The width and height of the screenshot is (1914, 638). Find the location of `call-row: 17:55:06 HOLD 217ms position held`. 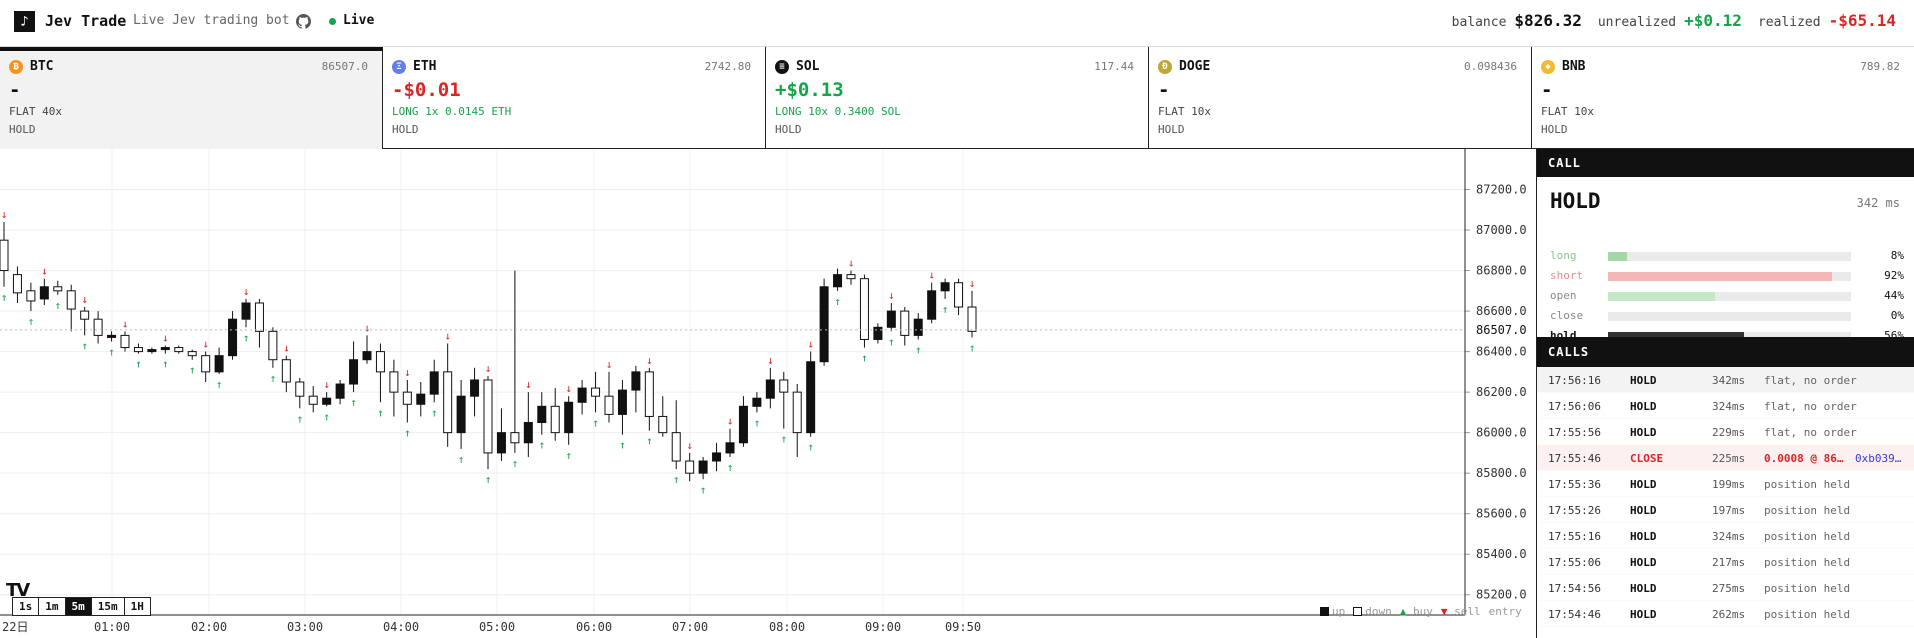

call-row: 17:55:06 HOLD 217ms position held is located at coordinates (1725, 562).